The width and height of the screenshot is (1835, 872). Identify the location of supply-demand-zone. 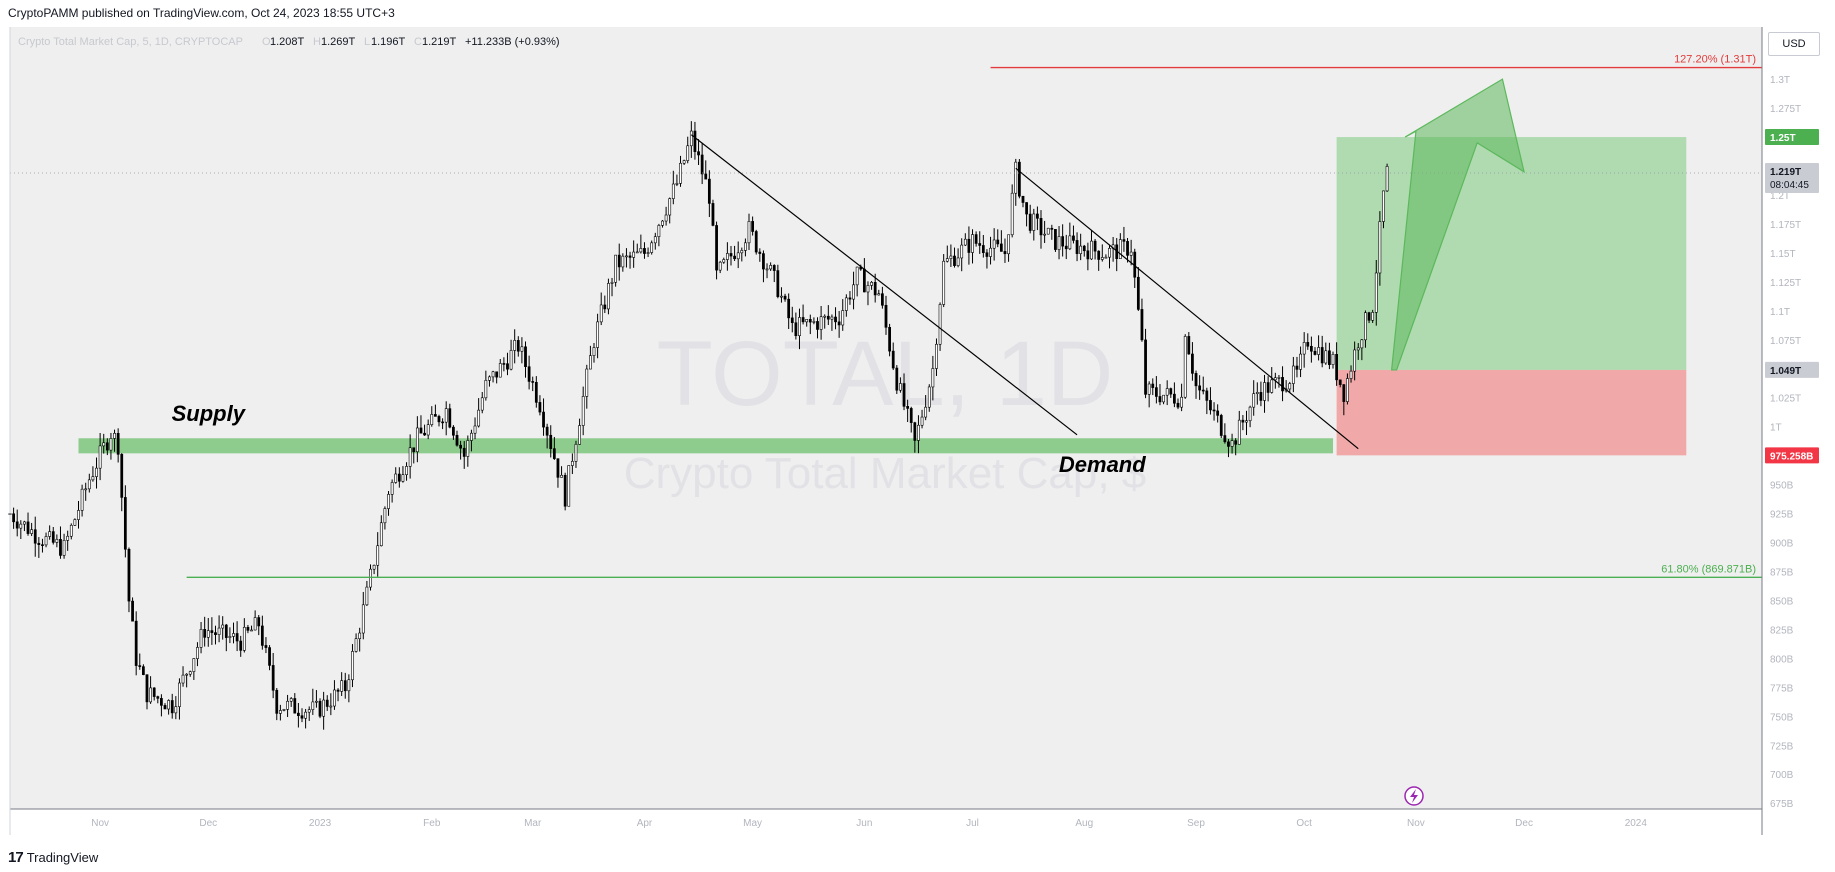
(706, 446).